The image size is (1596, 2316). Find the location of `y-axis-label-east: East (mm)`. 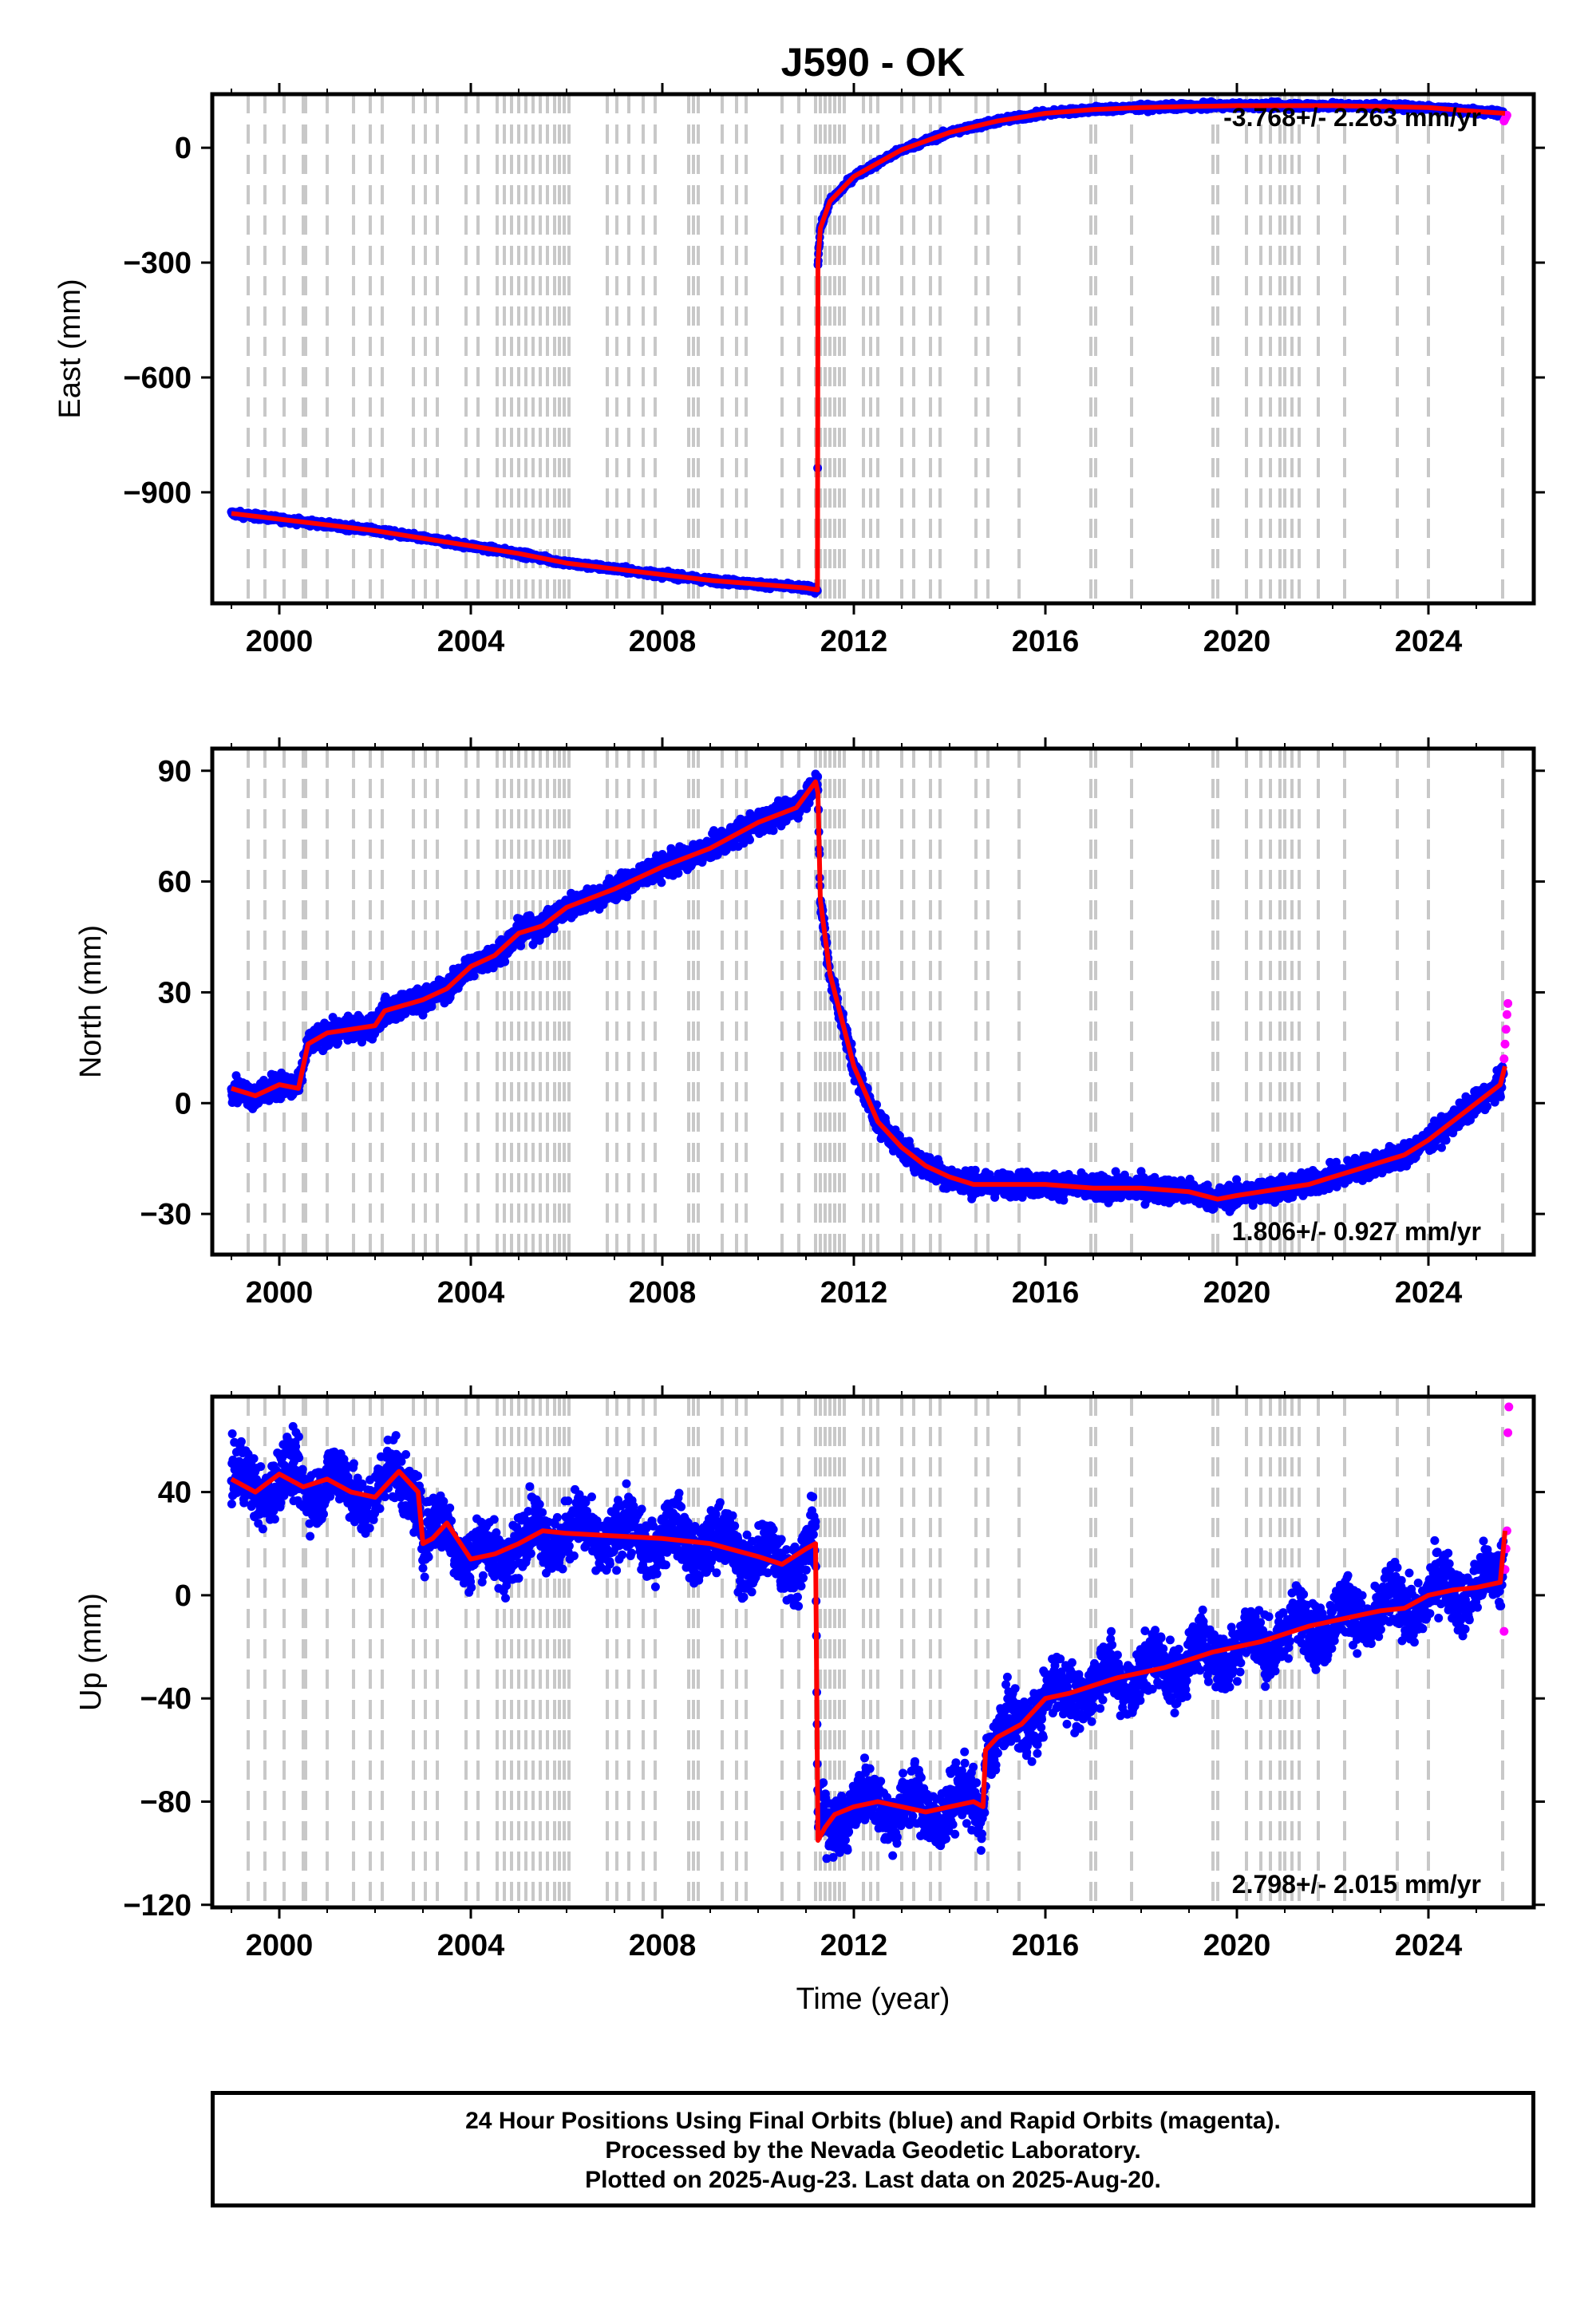

y-axis-label-east: East (mm) is located at coordinates (70, 348).